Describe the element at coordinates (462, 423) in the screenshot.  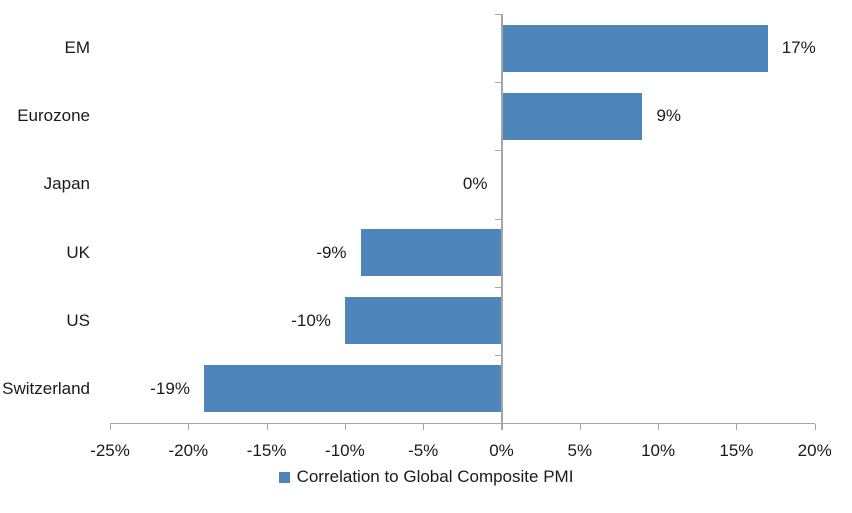
I see `x-axis-line` at that location.